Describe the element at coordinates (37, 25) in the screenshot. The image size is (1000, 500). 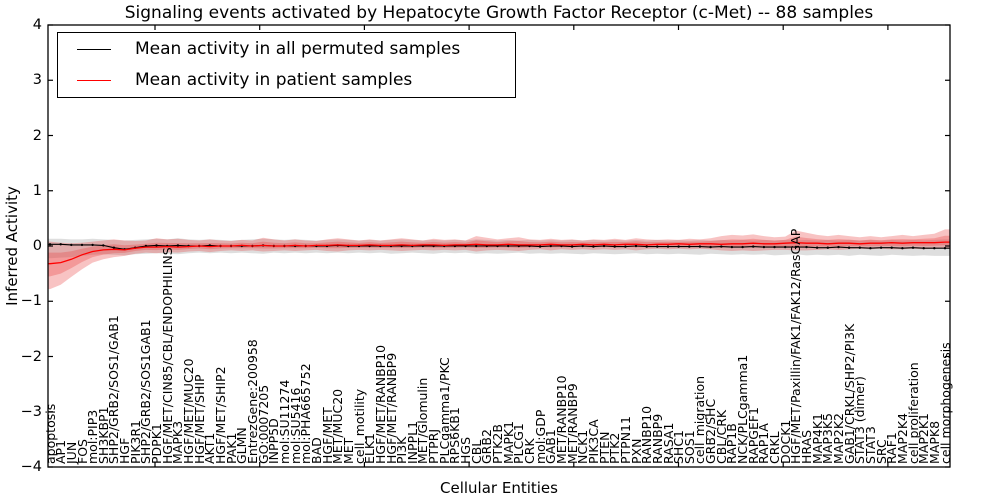
I see `y-tick-label: 4` at that location.